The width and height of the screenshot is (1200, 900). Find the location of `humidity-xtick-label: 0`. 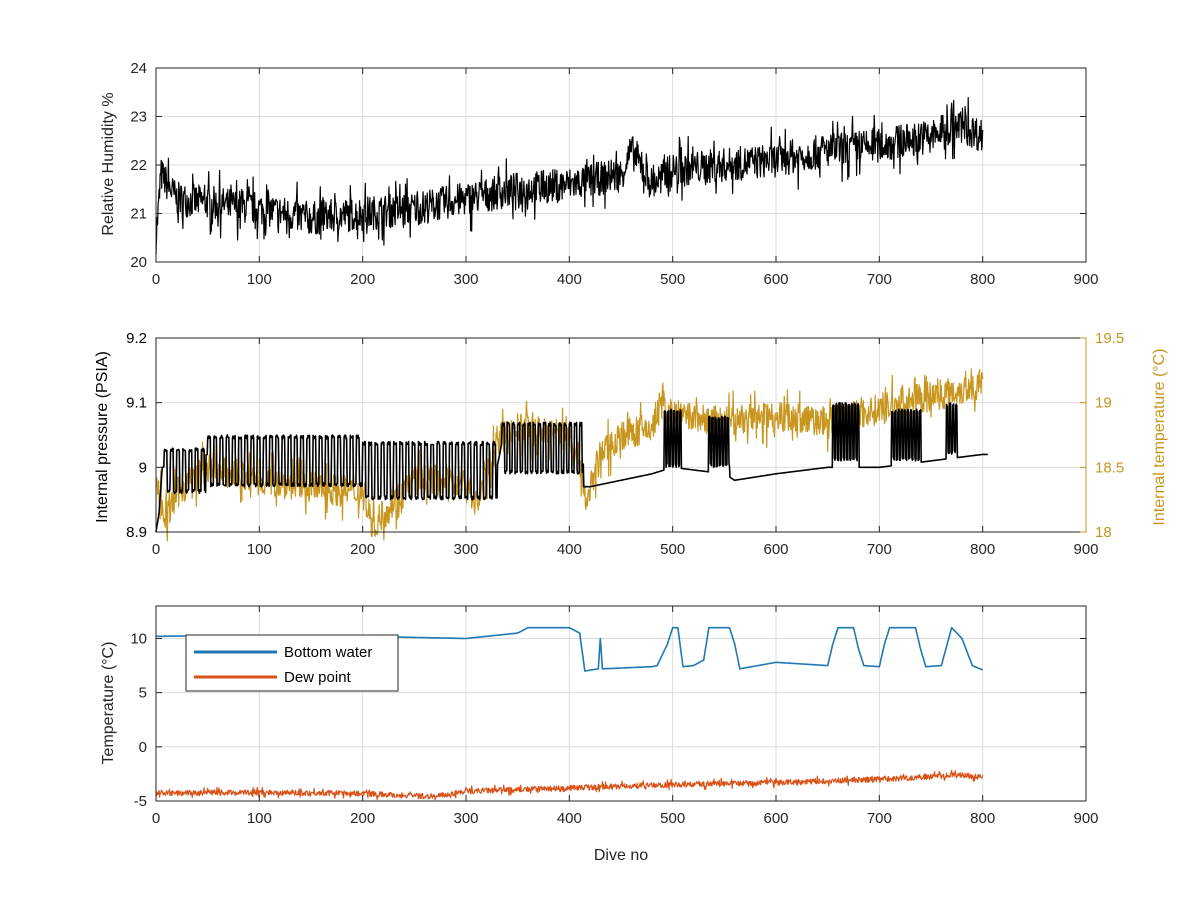

humidity-xtick-label: 0 is located at coordinates (156, 279).